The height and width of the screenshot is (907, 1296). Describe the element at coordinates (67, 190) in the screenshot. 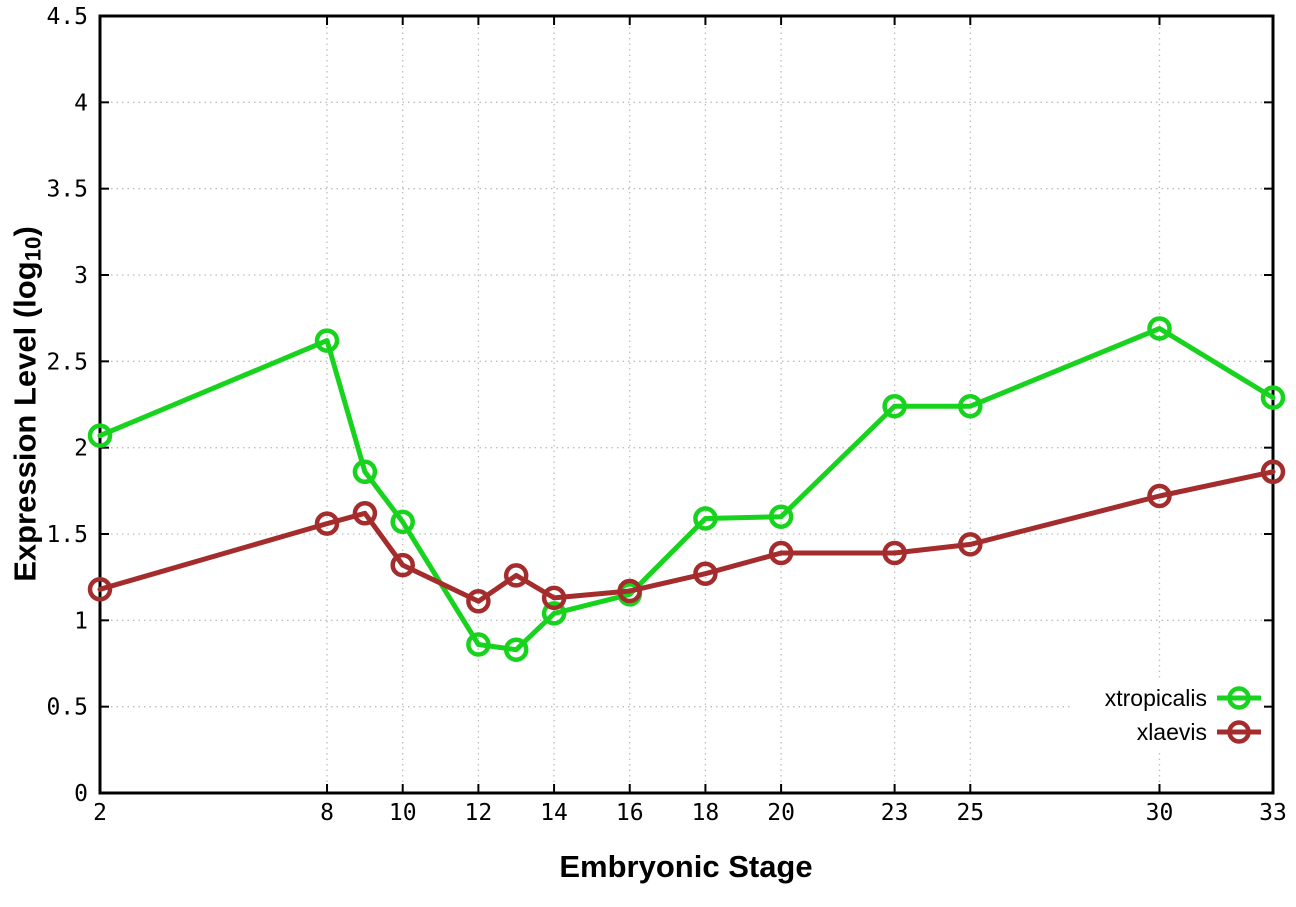

I see `y-tick-label: 3.5` at that location.